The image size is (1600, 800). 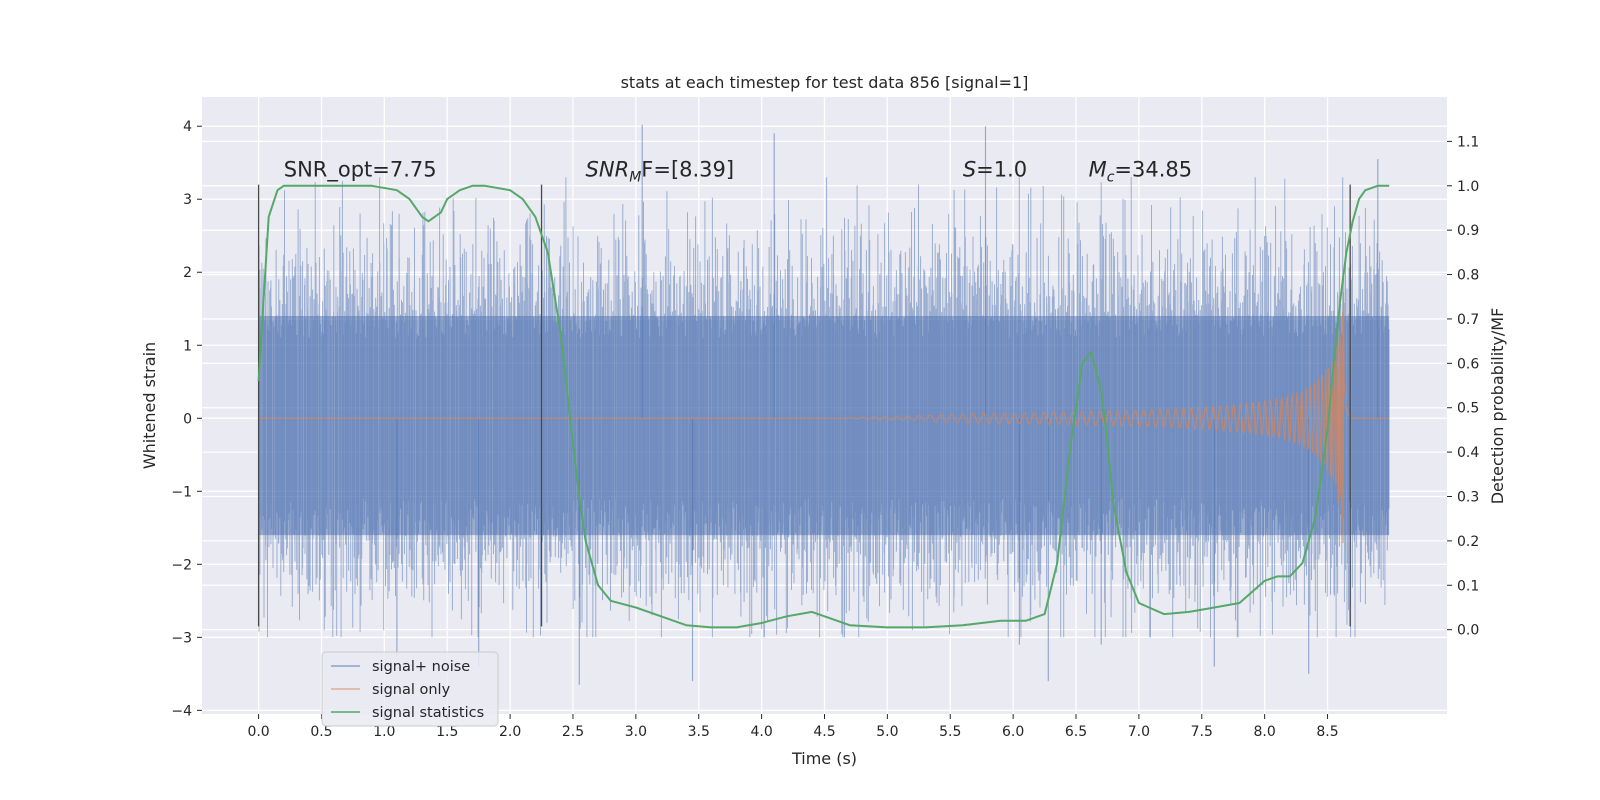 I want to click on y-tick-label: −3, so click(x=181, y=638).